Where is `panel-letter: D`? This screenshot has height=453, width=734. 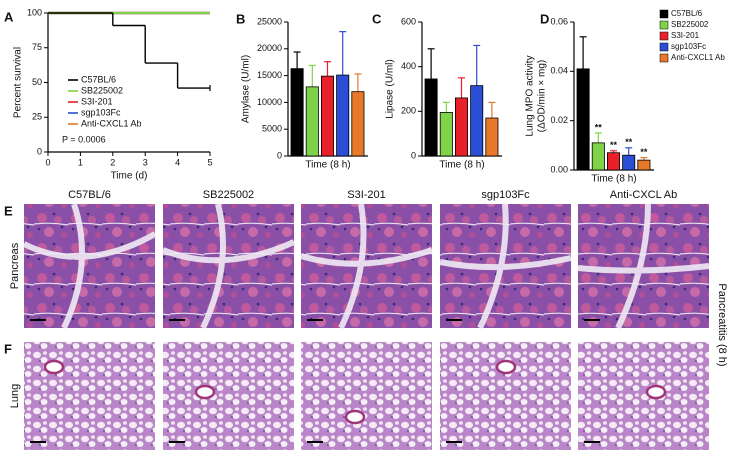 panel-letter: D is located at coordinates (544, 18).